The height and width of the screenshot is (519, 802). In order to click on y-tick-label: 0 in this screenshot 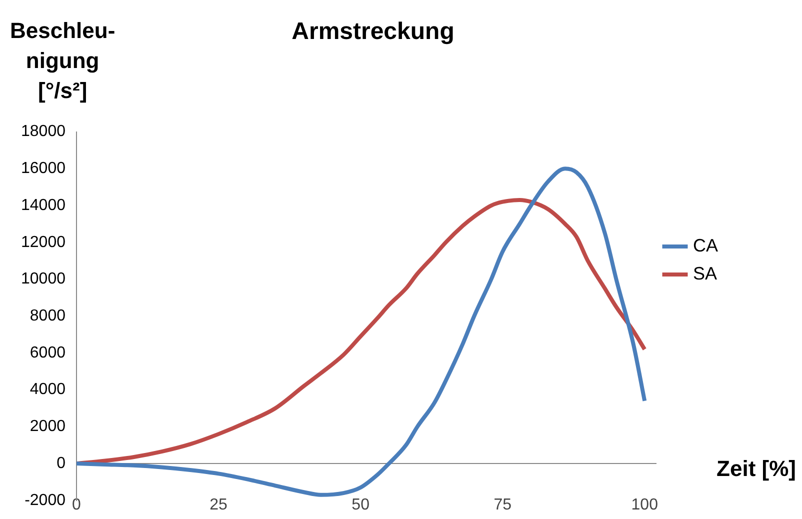, I will do `click(61, 463)`.